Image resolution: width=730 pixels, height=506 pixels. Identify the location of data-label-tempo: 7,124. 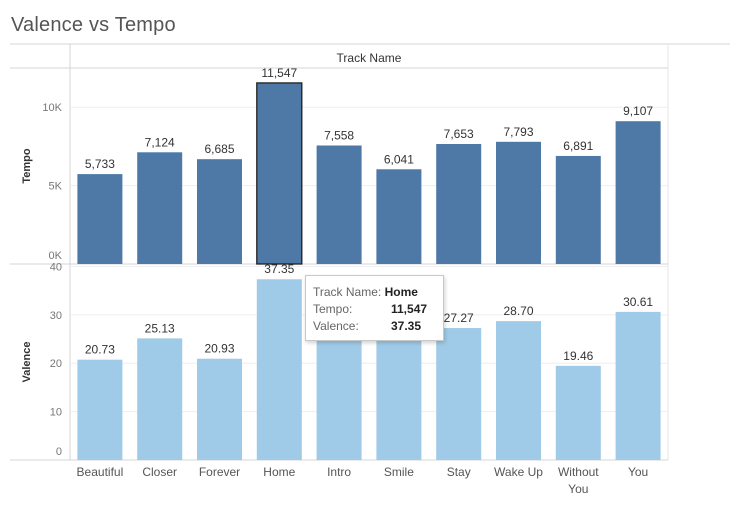
(160, 142).